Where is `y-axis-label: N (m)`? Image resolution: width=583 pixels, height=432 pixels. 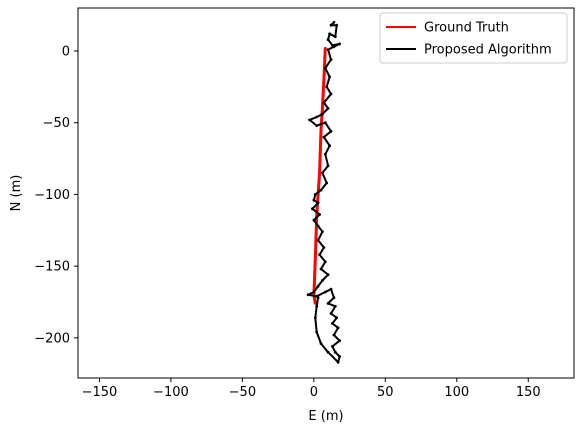 y-axis-label: N (m) is located at coordinates (16, 193).